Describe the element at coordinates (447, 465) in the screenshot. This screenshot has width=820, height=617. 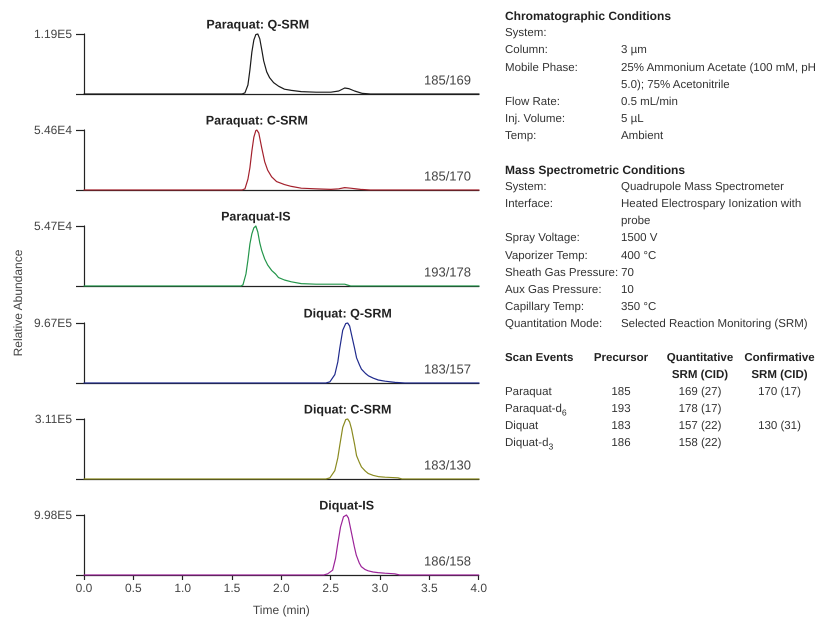
I see `annotation: 183/130` at that location.